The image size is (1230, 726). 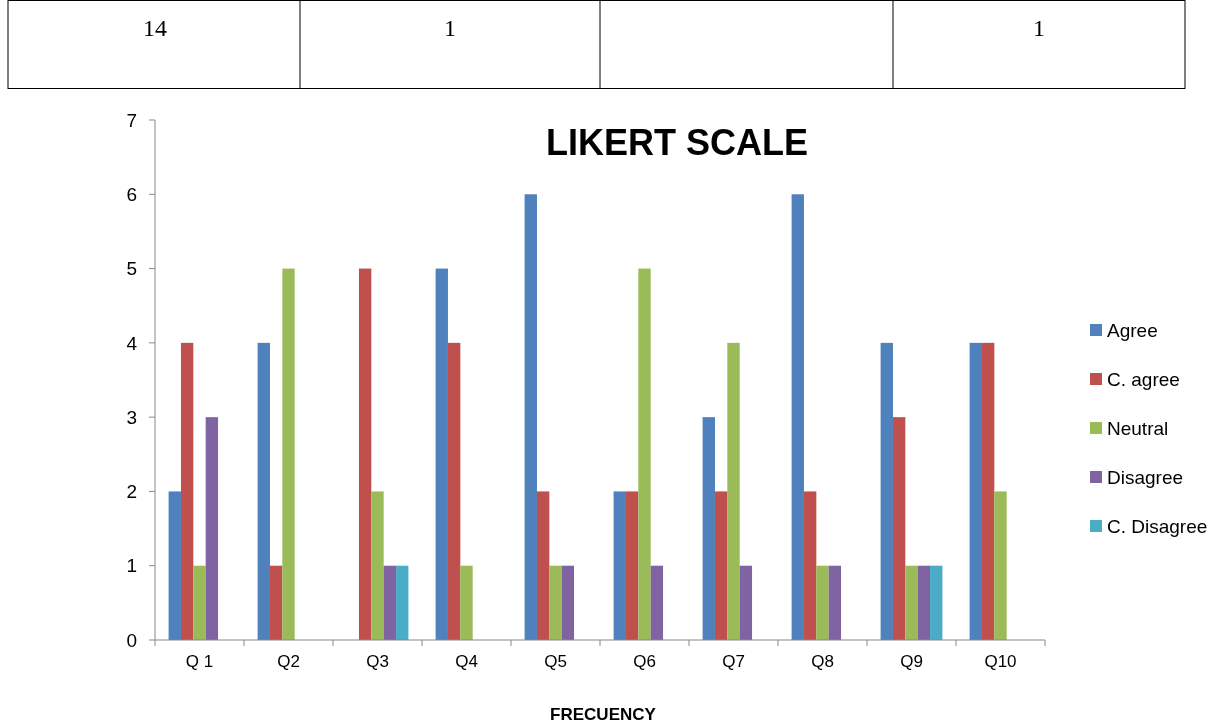 What do you see at coordinates (1157, 526) in the screenshot?
I see `legend-label: C. Disagree` at bounding box center [1157, 526].